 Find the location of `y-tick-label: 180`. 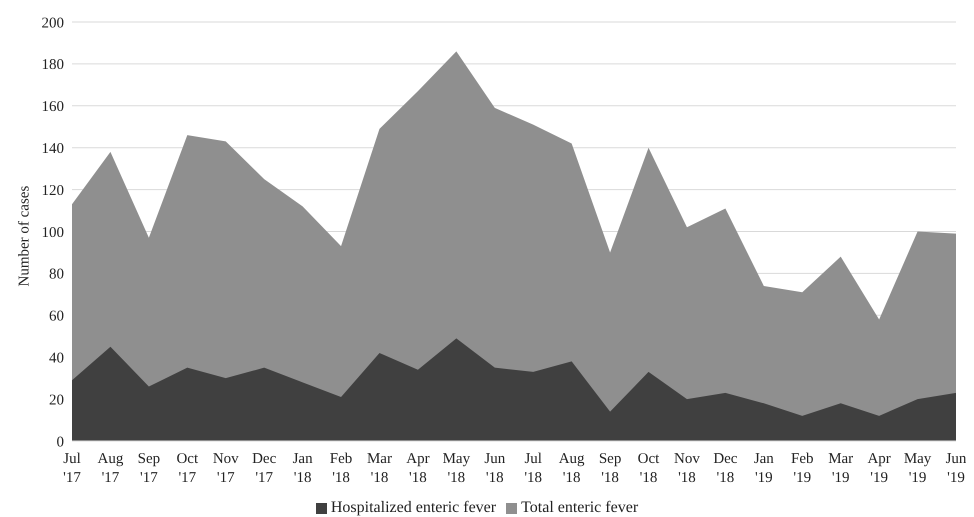

y-tick-label: 180 is located at coordinates (53, 65).